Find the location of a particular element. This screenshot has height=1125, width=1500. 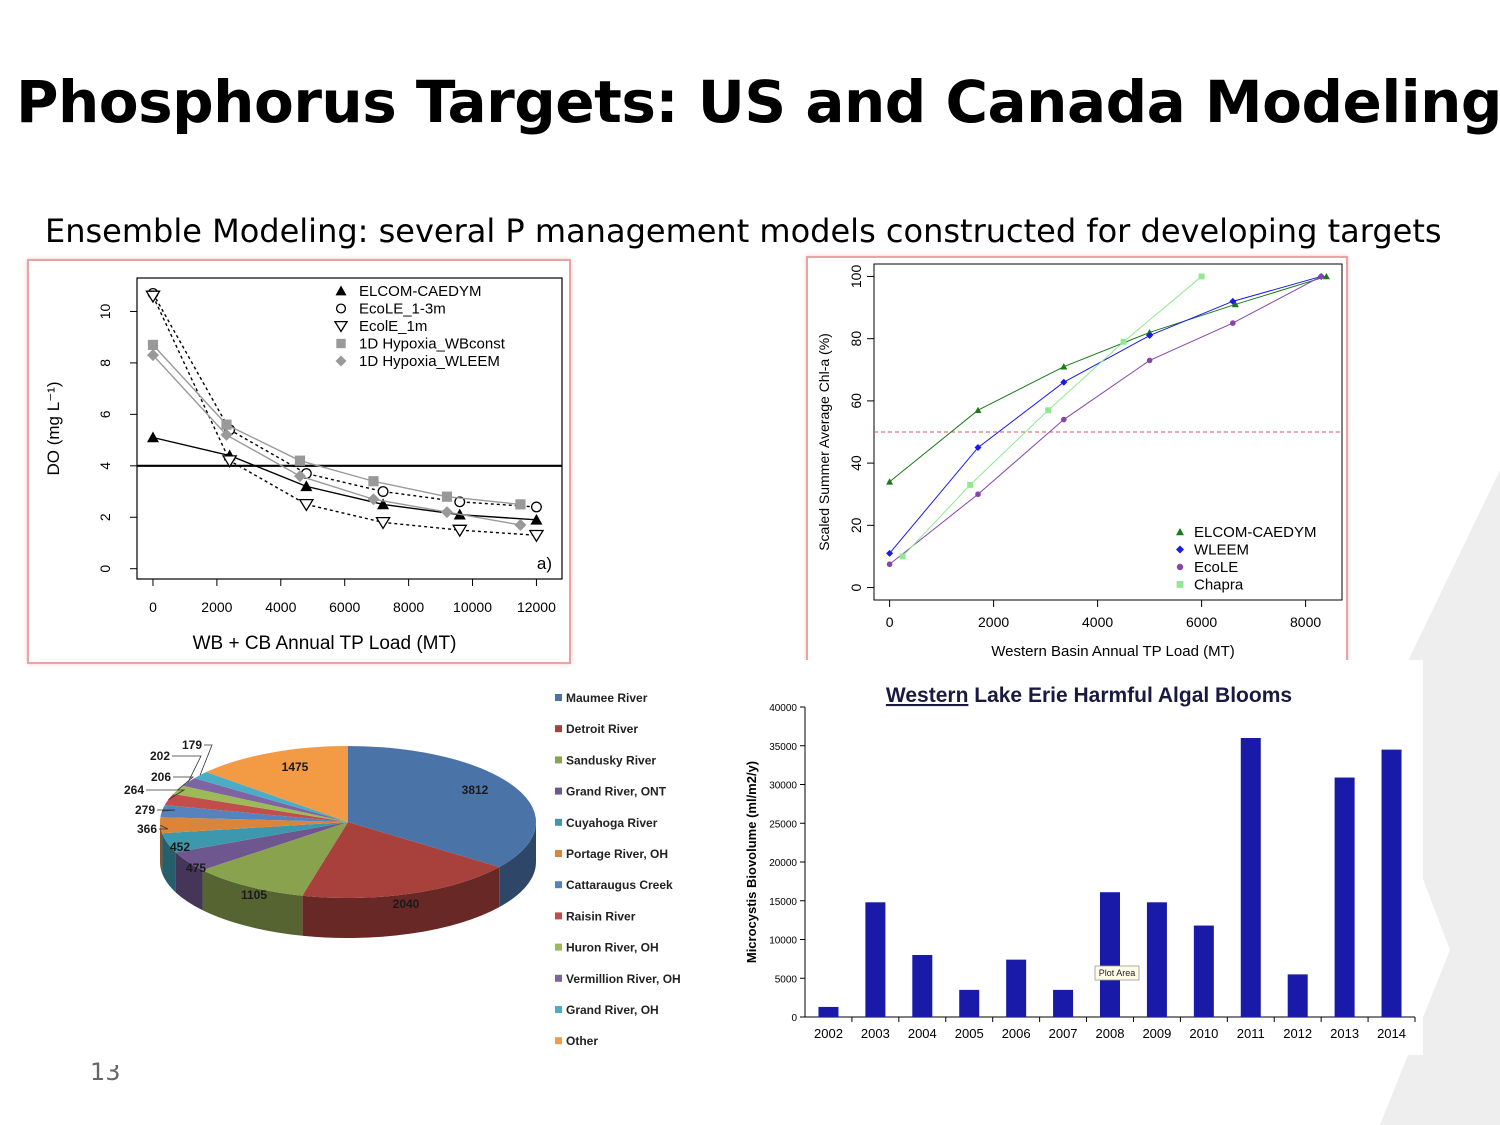

plot-area-tooltip: Plot Area is located at coordinates (1117, 973).